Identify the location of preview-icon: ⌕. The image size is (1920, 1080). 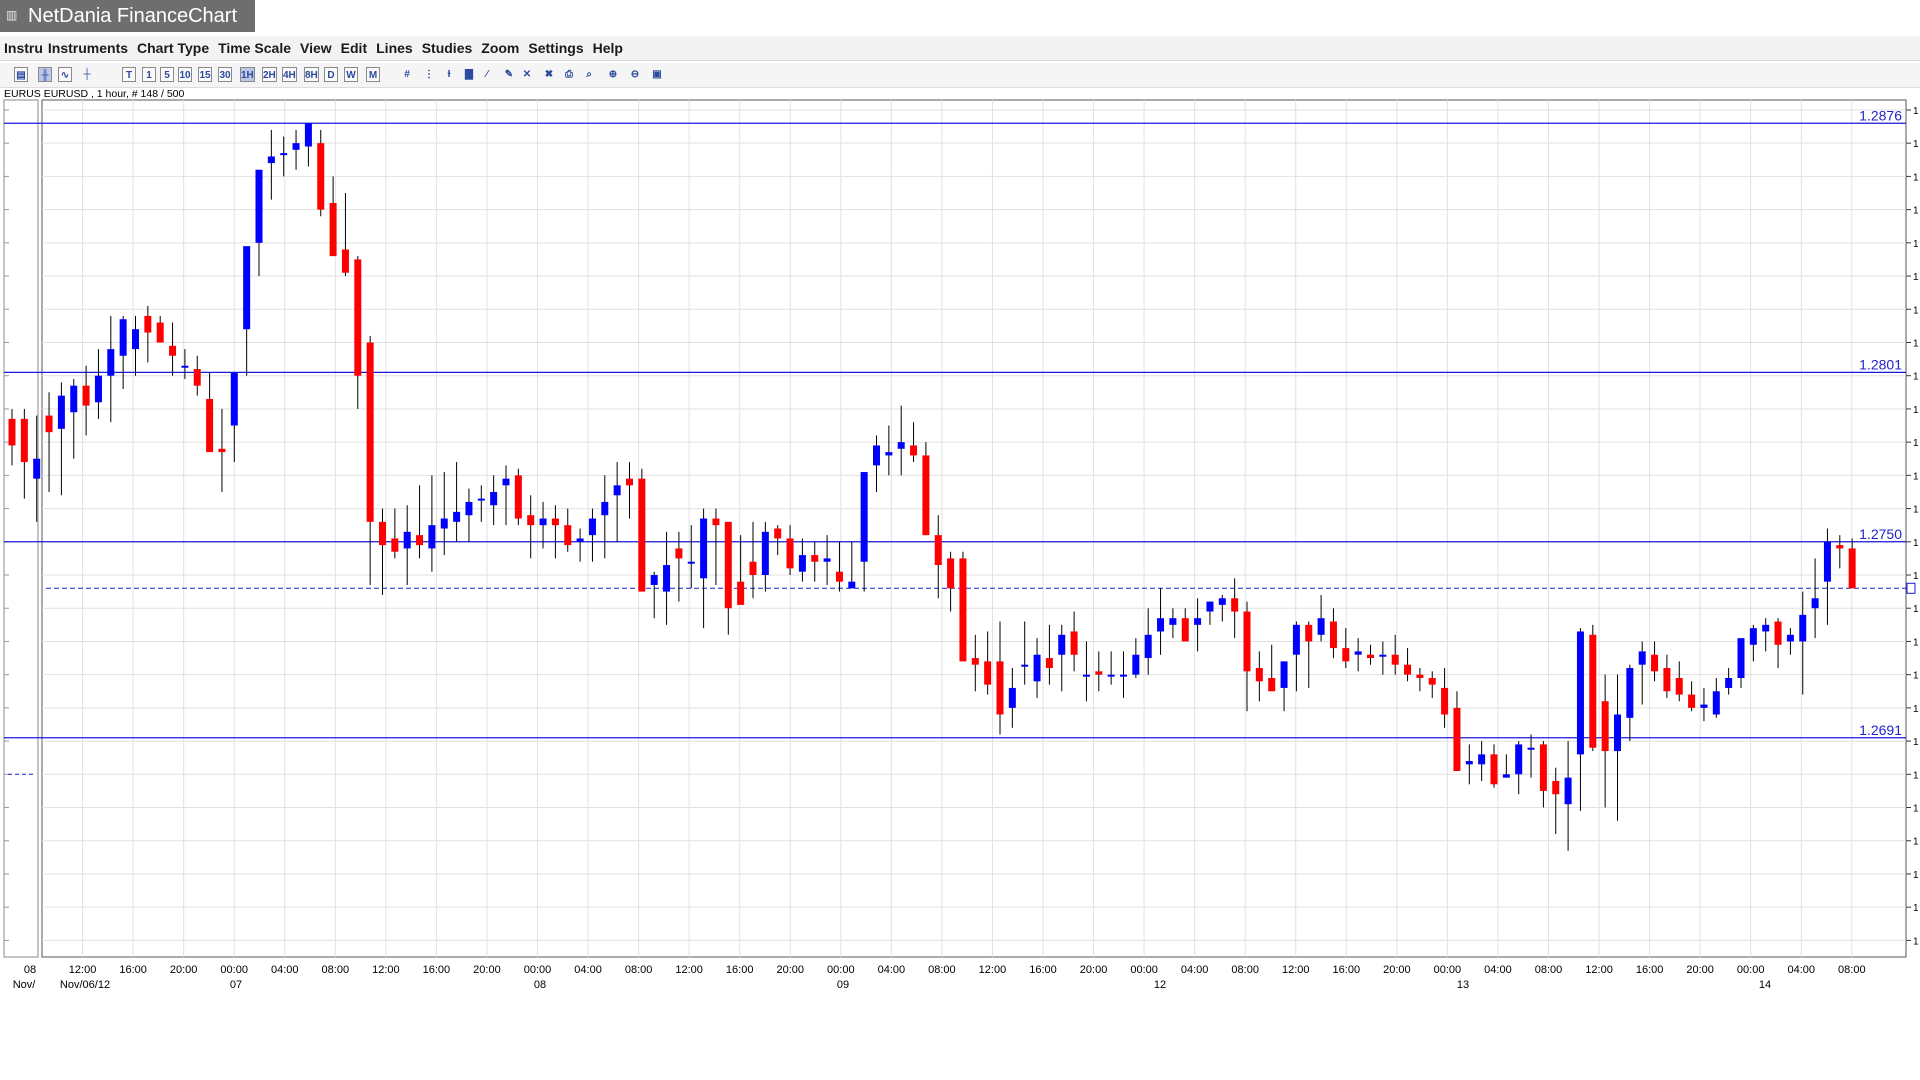
(589, 74).